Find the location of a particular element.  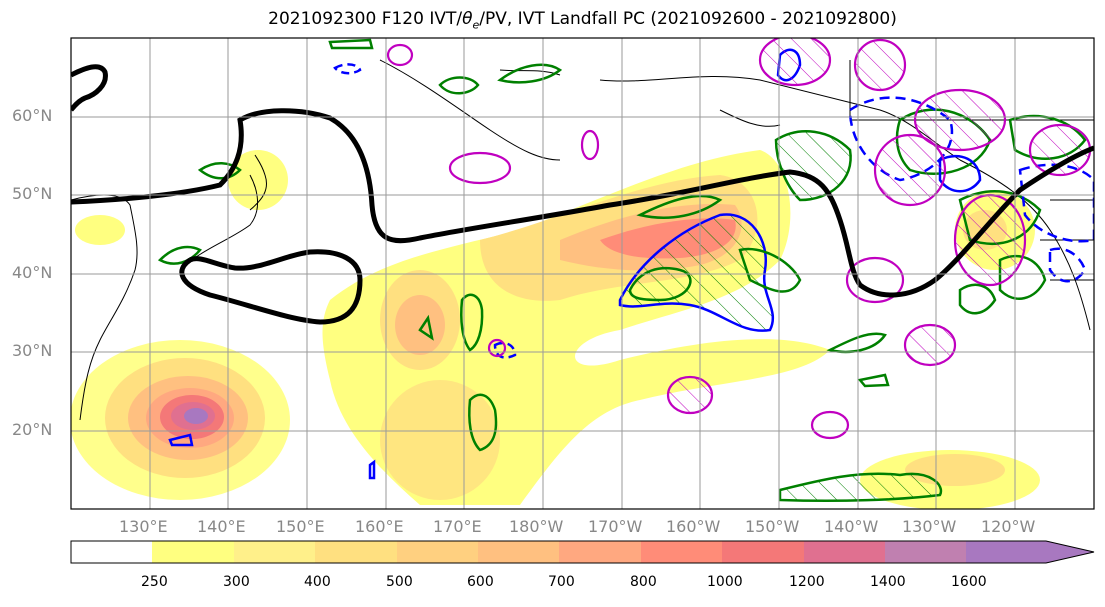

lat-label: 30°N is located at coordinates (32, 350).